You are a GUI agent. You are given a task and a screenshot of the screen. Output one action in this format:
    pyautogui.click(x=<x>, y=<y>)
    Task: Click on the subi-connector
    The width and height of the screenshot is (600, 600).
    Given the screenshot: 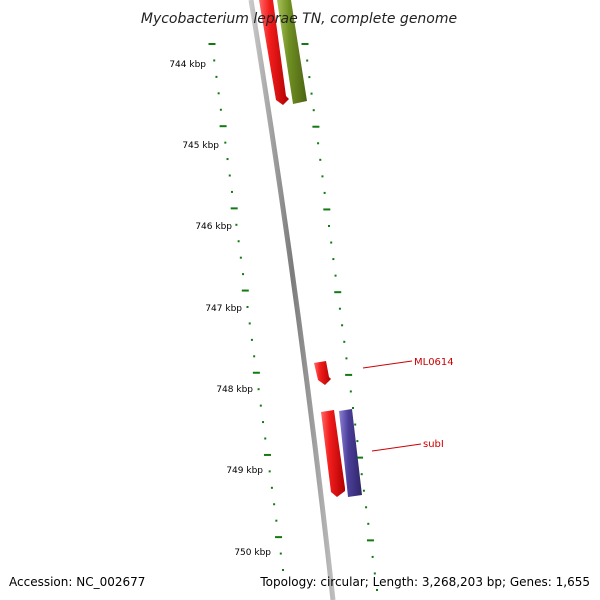 What is the action you would take?
    pyautogui.click(x=396, y=447)
    